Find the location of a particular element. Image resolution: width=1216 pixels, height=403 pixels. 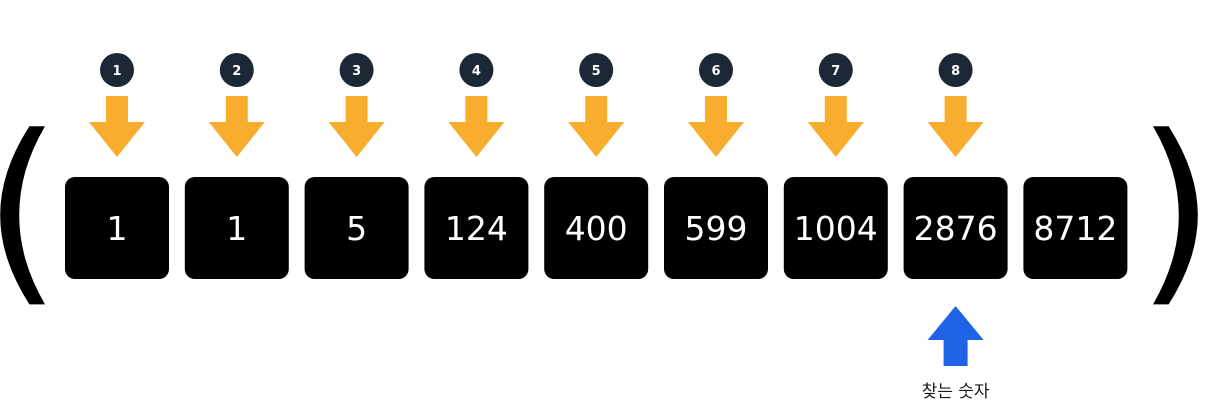

array-cell-value: 599 is located at coordinates (716, 228).